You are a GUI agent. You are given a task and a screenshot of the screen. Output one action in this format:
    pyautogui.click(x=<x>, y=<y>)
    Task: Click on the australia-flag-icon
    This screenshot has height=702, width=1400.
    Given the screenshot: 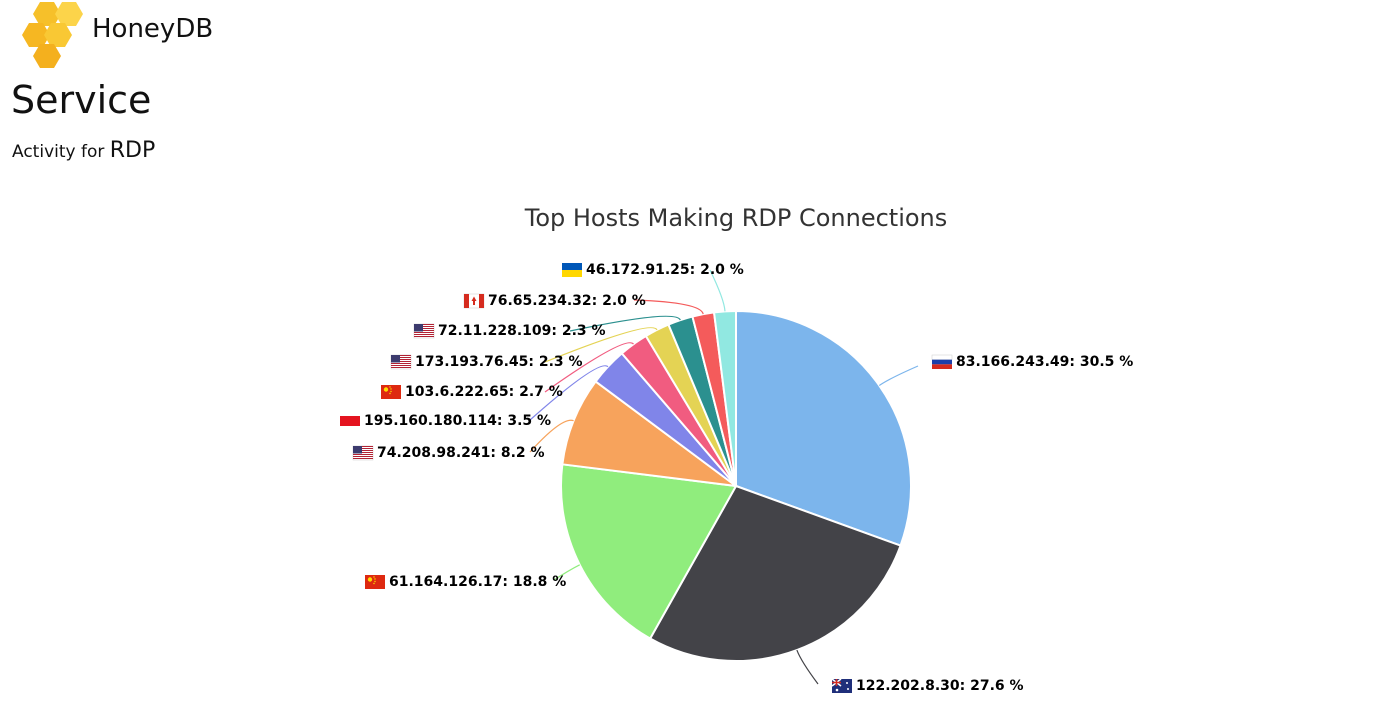 What is the action you would take?
    pyautogui.click(x=841, y=685)
    